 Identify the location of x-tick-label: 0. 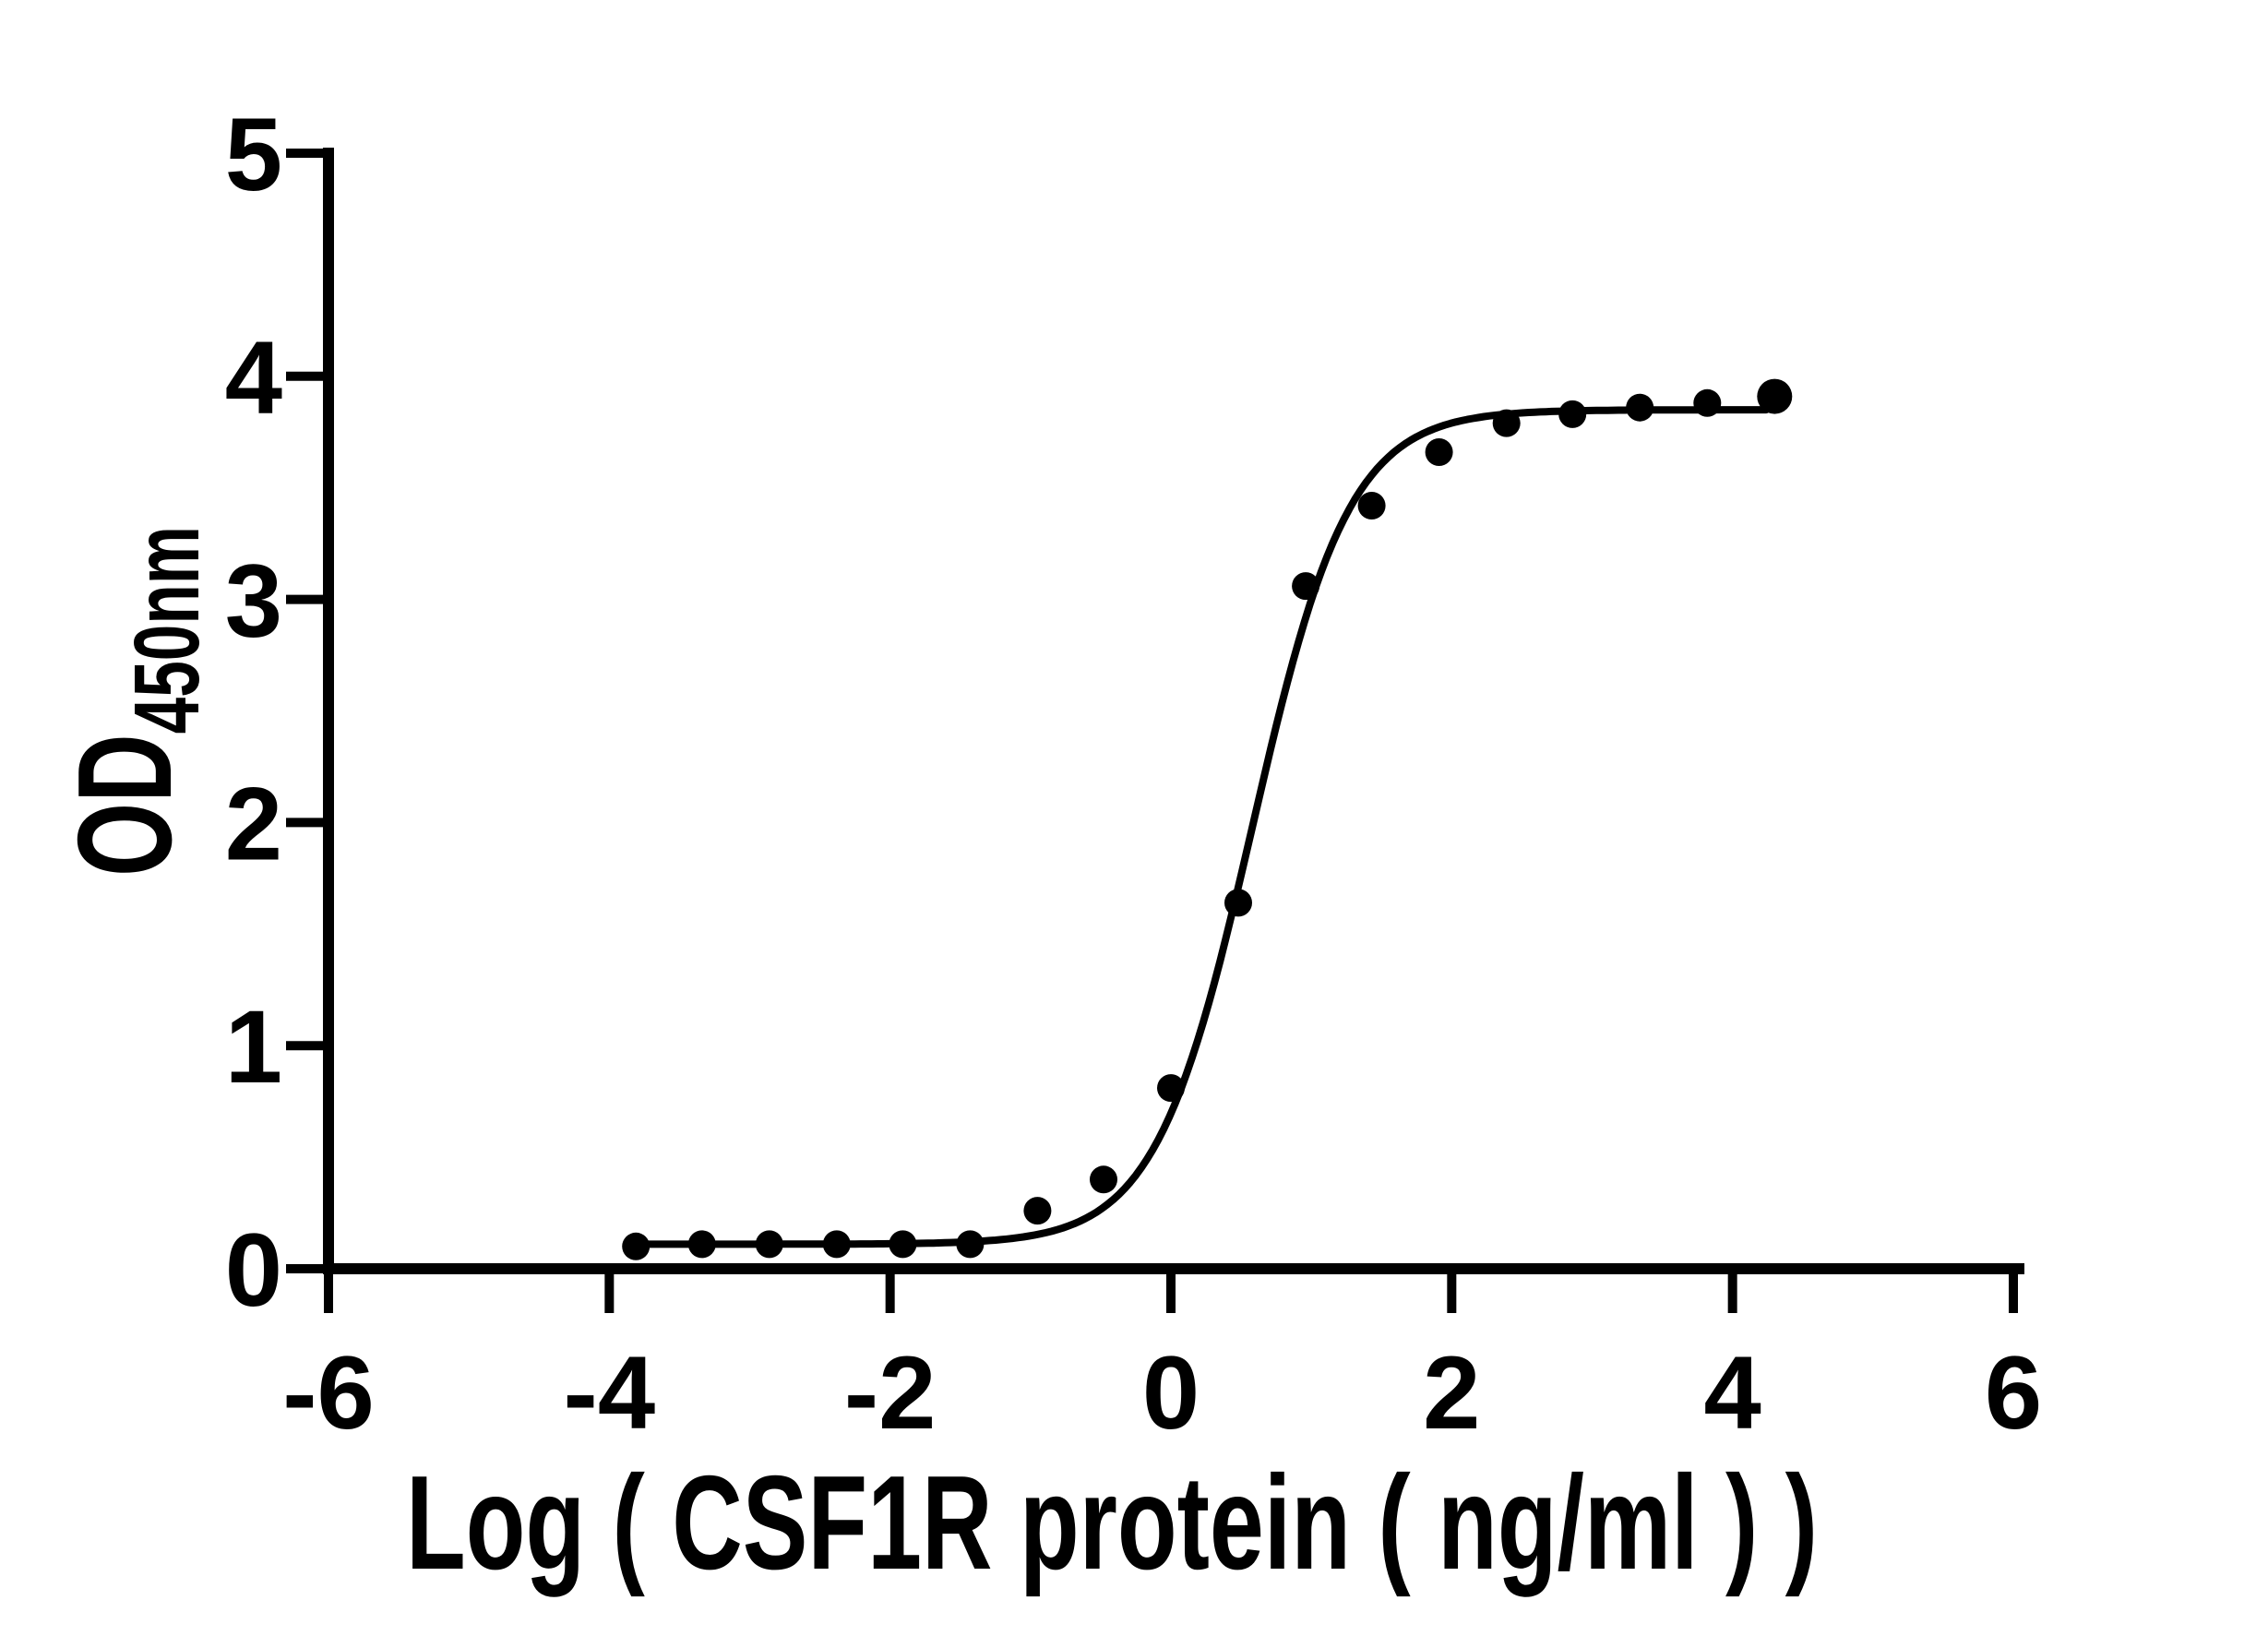
(1171, 1393).